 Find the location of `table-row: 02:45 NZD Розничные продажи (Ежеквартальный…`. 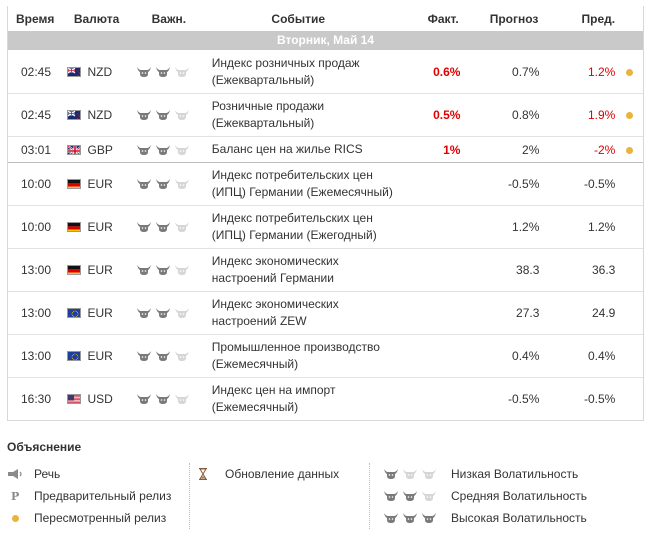

table-row: 02:45 NZD Розничные продажи (Ежеквартальный… is located at coordinates (325, 114).